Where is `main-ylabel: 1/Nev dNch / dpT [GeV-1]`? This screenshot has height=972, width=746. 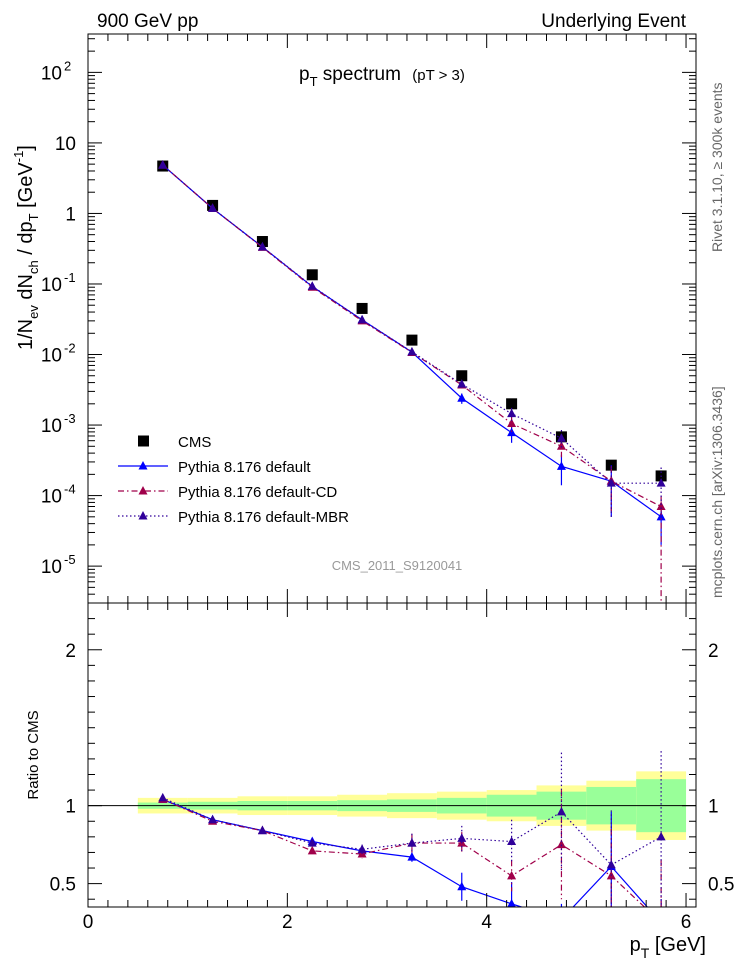 main-ylabel: 1/Nev dNch / dpT [GeV-1] is located at coordinates (26, 247).